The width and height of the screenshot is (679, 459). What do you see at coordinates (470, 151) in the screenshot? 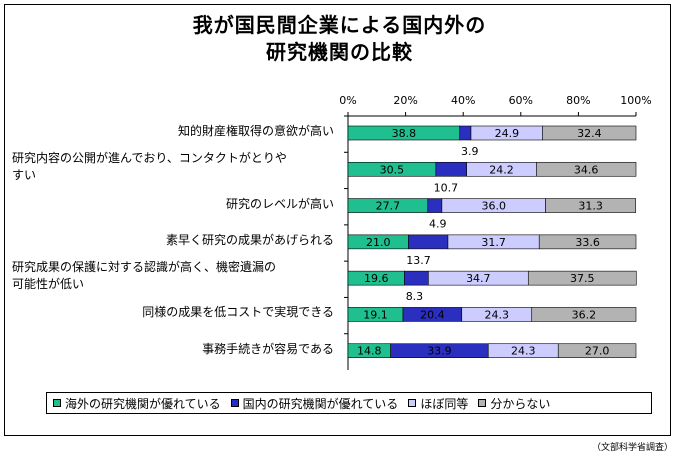
I see `data-label: 3.9` at bounding box center [470, 151].